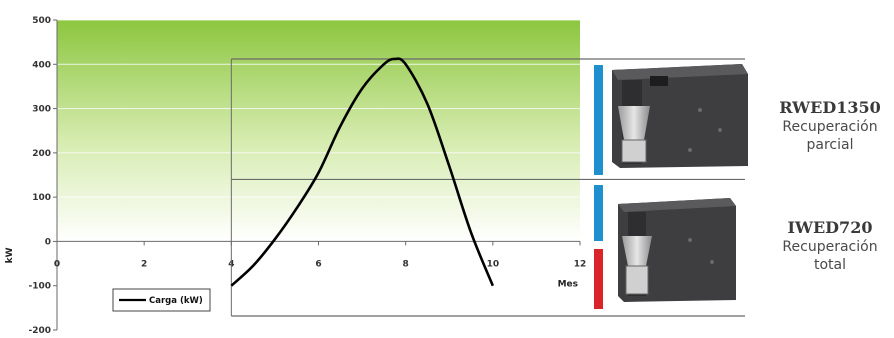 The image size is (894, 338). I want to click on y-tick-label: -200, so click(39, 331).